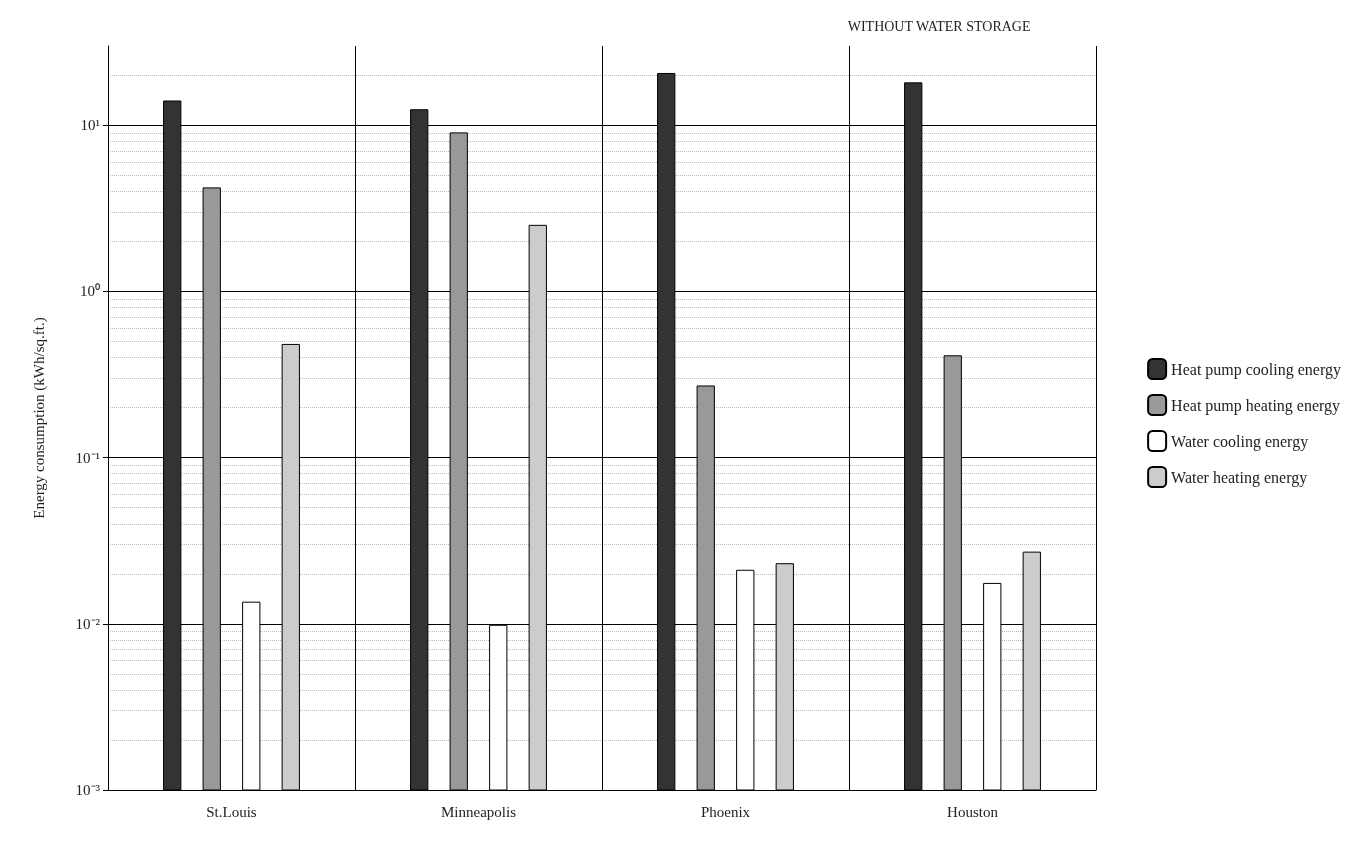 This screenshot has height=848, width=1364. What do you see at coordinates (88, 790) in the screenshot?
I see `y-tick-label: 10⁻³` at bounding box center [88, 790].